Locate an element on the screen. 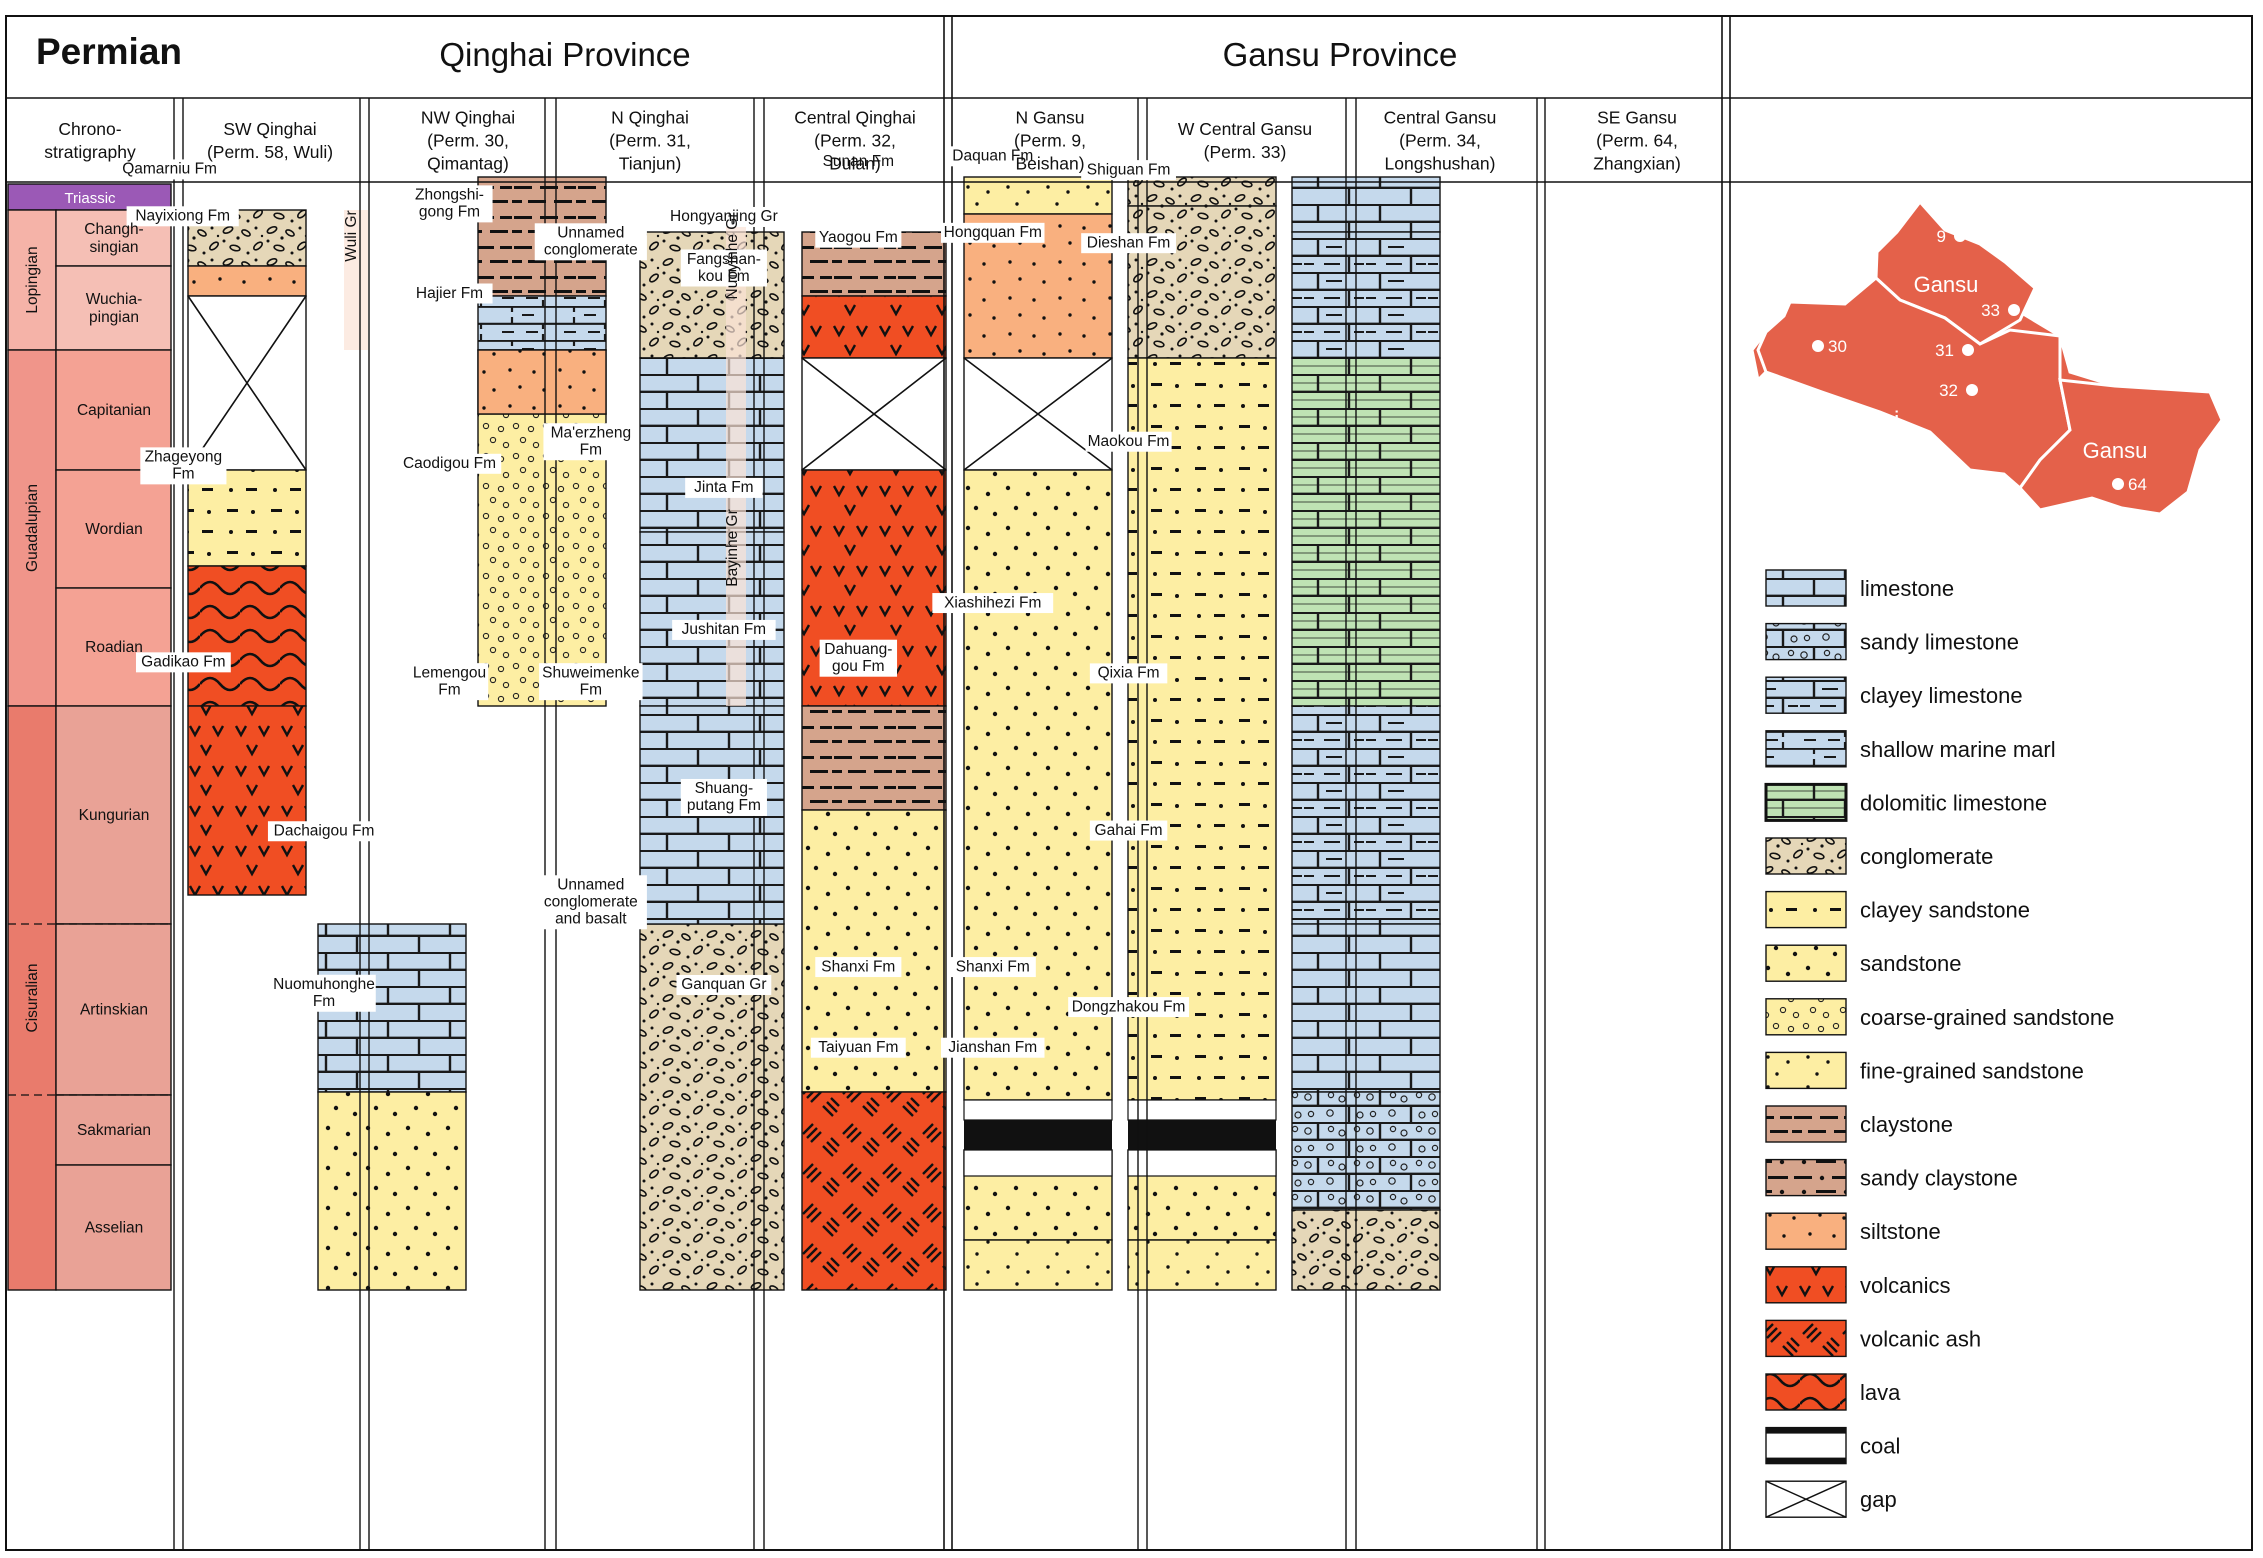  label-line: stratigraphy is located at coordinates (90, 152).